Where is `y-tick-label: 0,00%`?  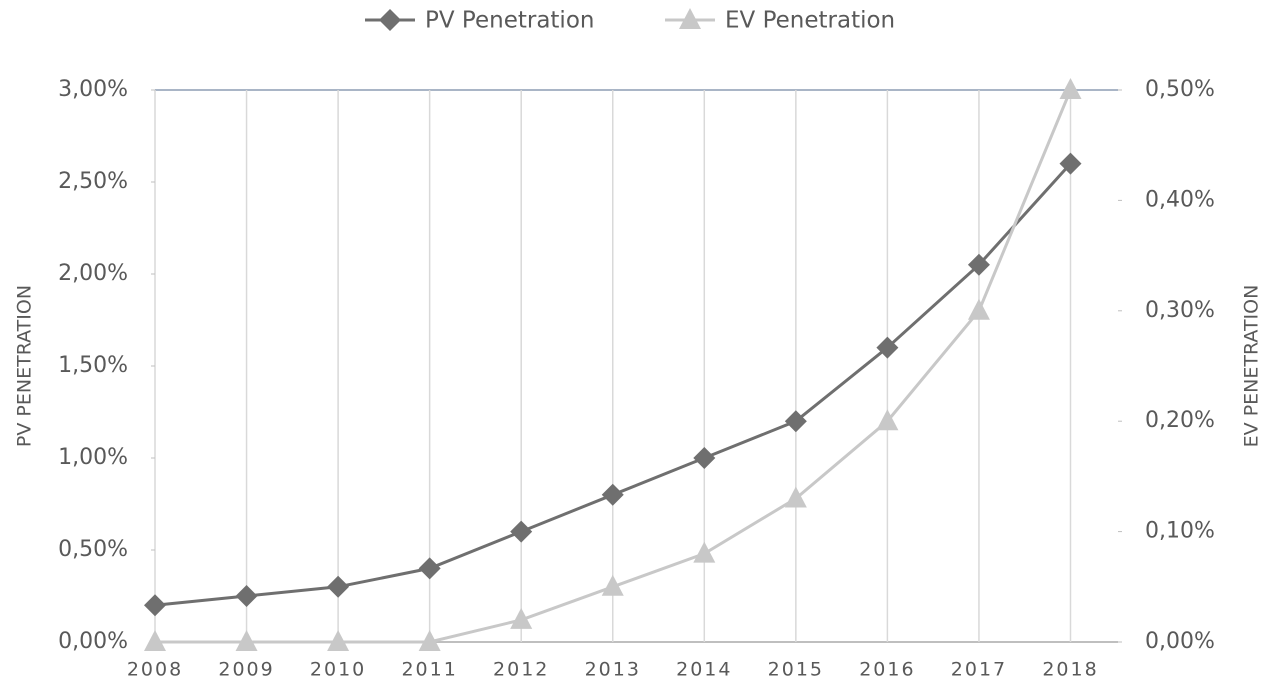
y-tick-label: 0,00% is located at coordinates (93, 641).